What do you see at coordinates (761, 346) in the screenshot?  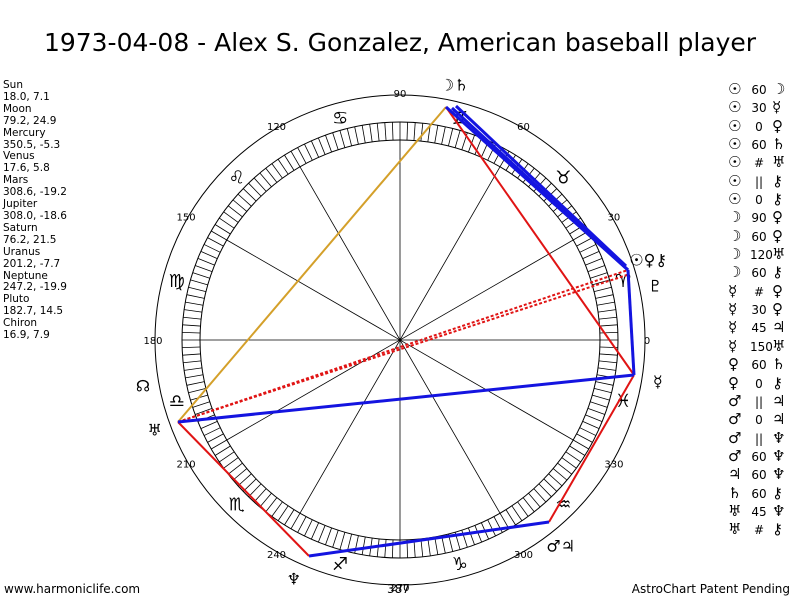 I see `aspect-type: 150` at bounding box center [761, 346].